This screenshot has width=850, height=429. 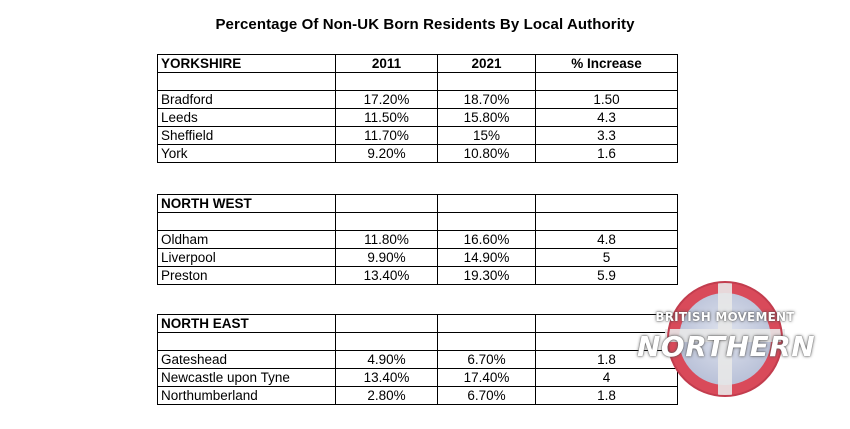 I want to click on value-2011: 11.50%, so click(x=386, y=117).